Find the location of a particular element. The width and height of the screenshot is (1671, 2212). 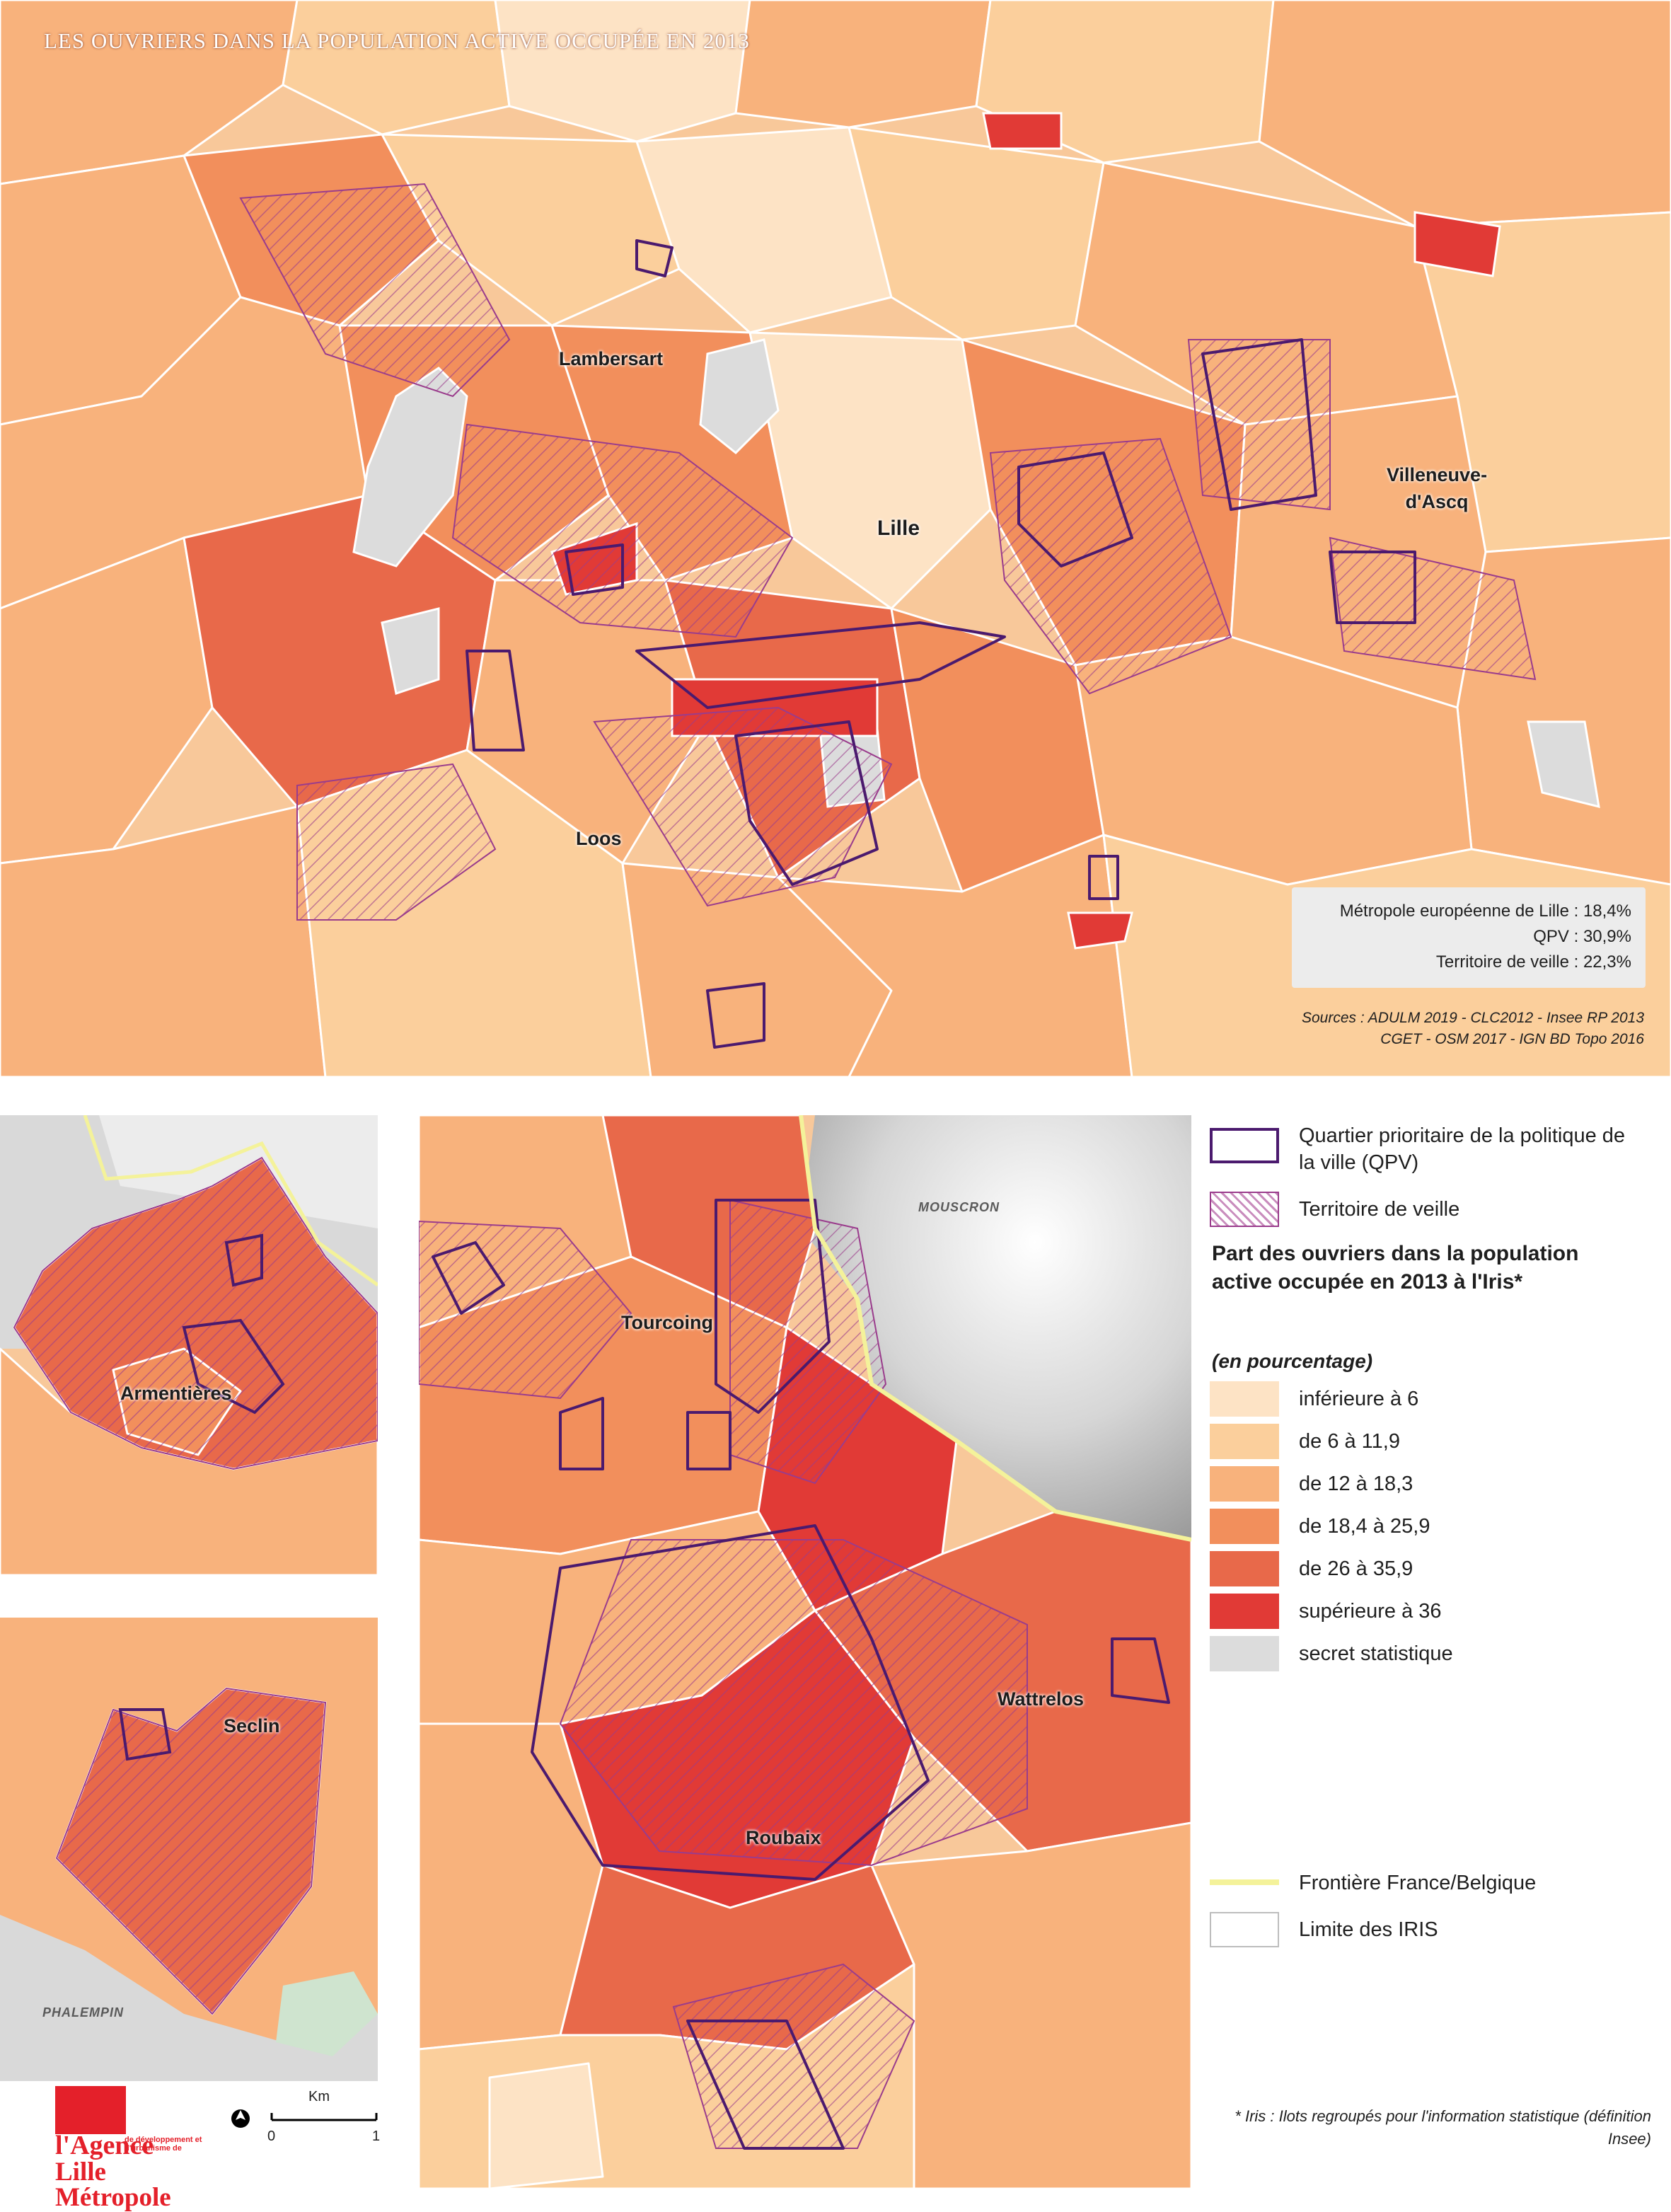

legend-class-4-label: de 26 à 35,9 is located at coordinates (1356, 1568).